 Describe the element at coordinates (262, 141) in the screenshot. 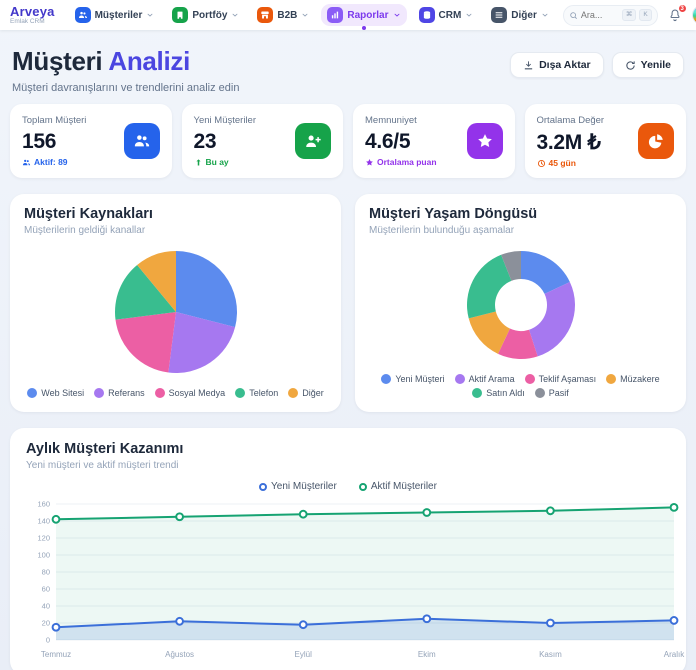

I see `stat-card: Yeni Müşteriler 23 Bu ay` at that location.